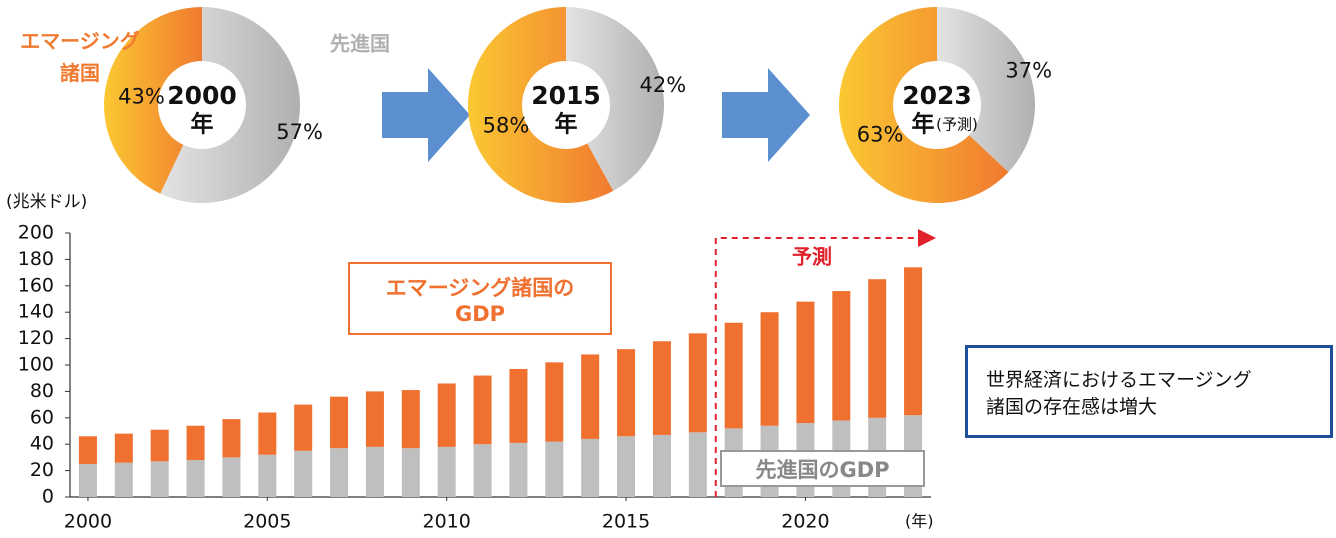  Describe the element at coordinates (626, 522) in the screenshot. I see `x-tick-label: 2015` at that location.